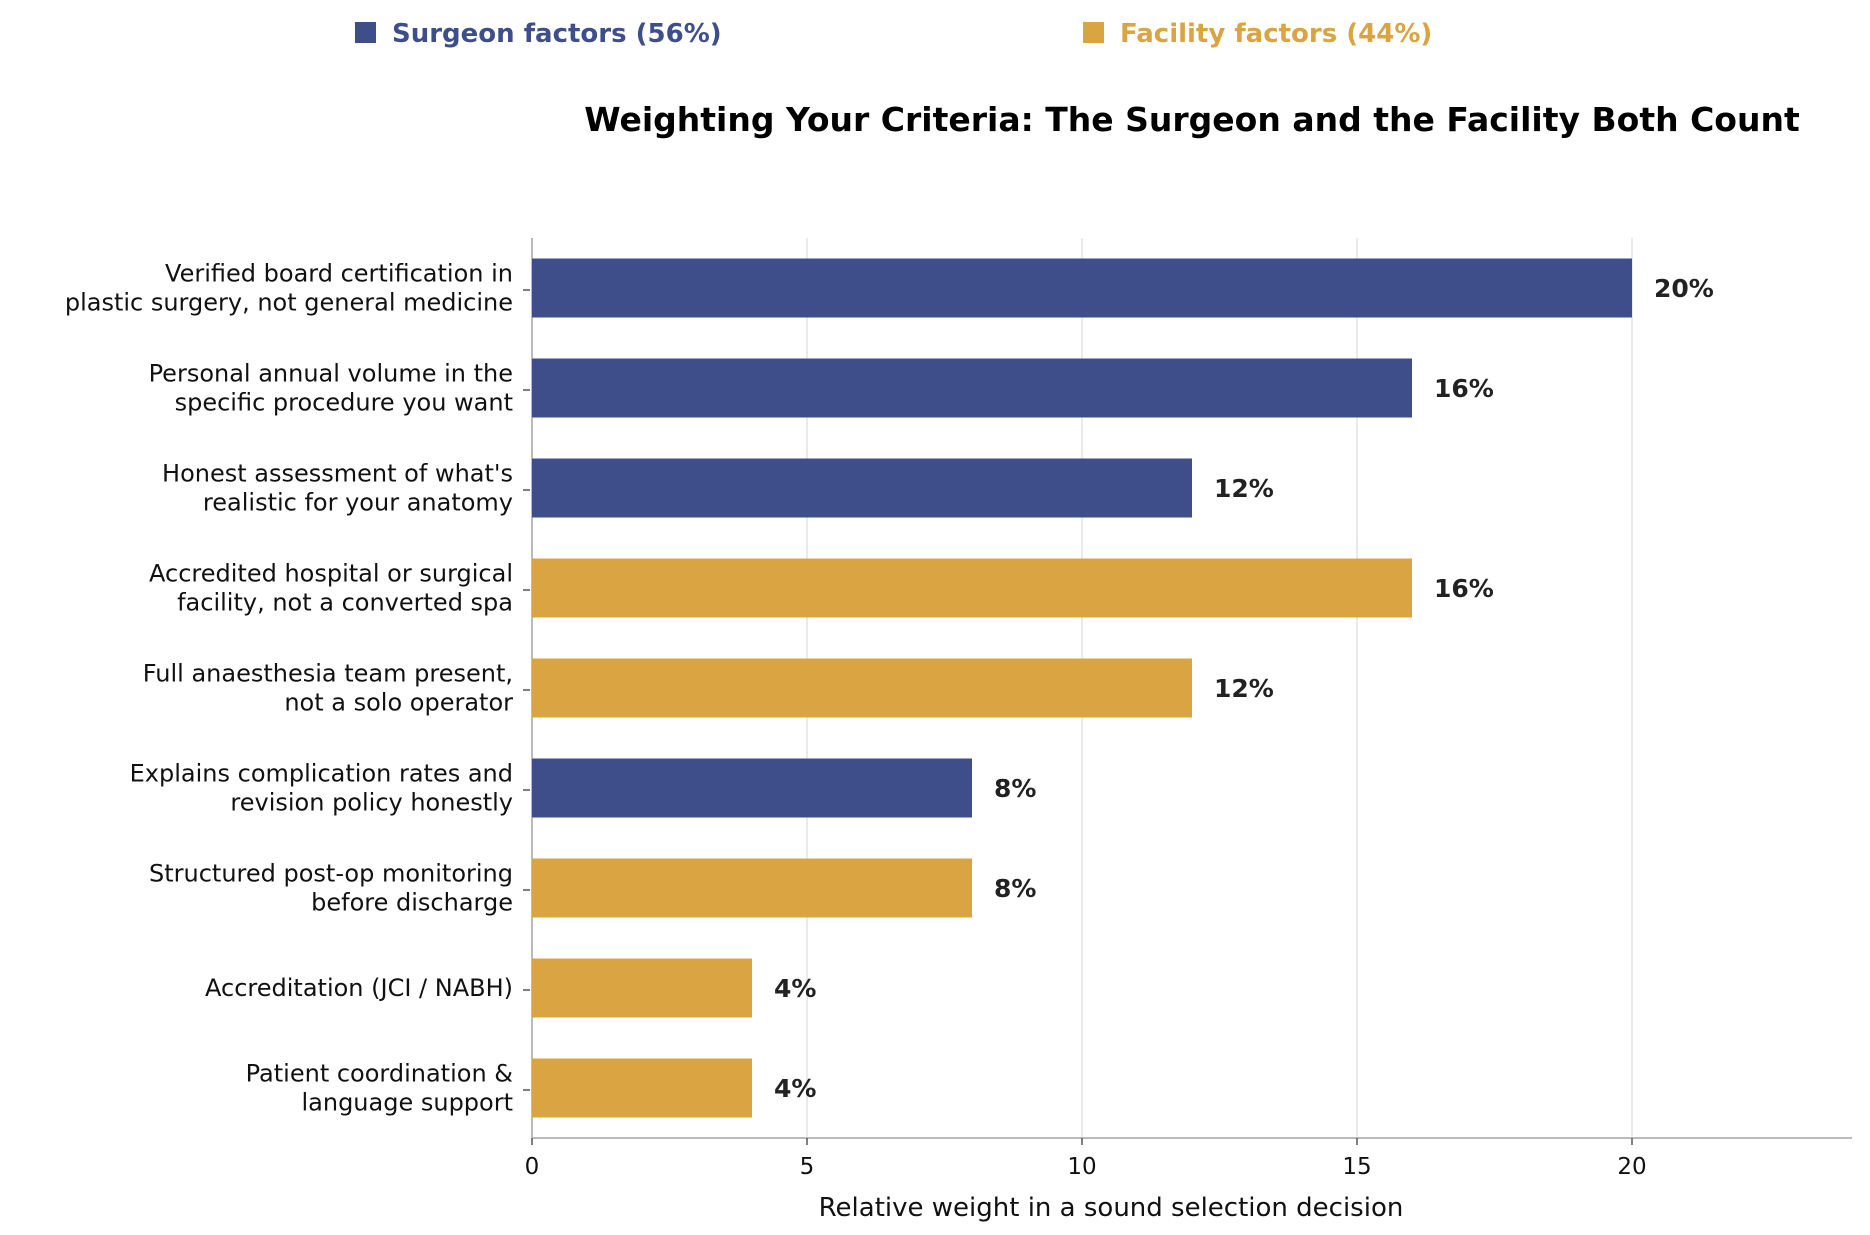 This screenshot has height=1235, width=1870. I want to click on legend-swatch-facility, so click(1093, 32).